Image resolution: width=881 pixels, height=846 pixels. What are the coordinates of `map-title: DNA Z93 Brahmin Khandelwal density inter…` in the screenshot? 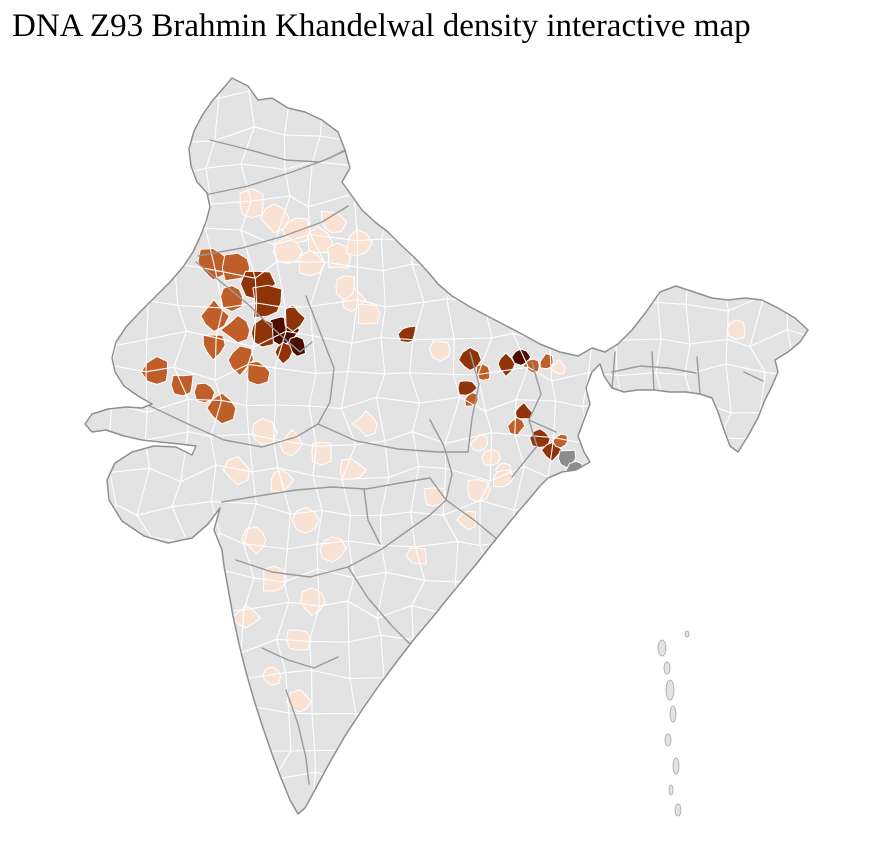 It's located at (381, 26).